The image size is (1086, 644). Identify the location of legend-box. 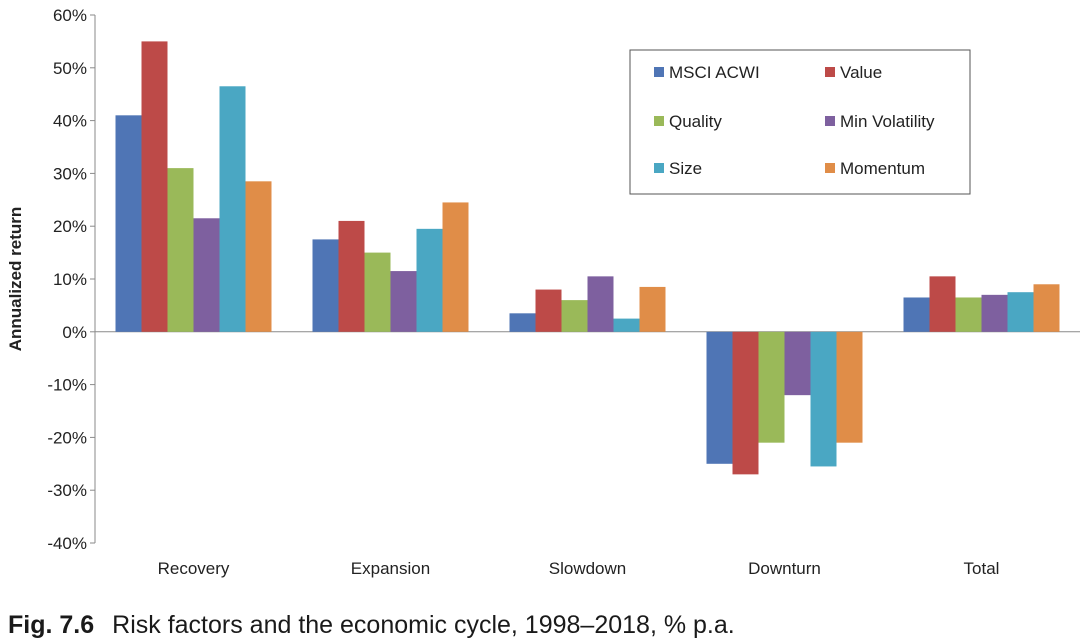
(800, 122).